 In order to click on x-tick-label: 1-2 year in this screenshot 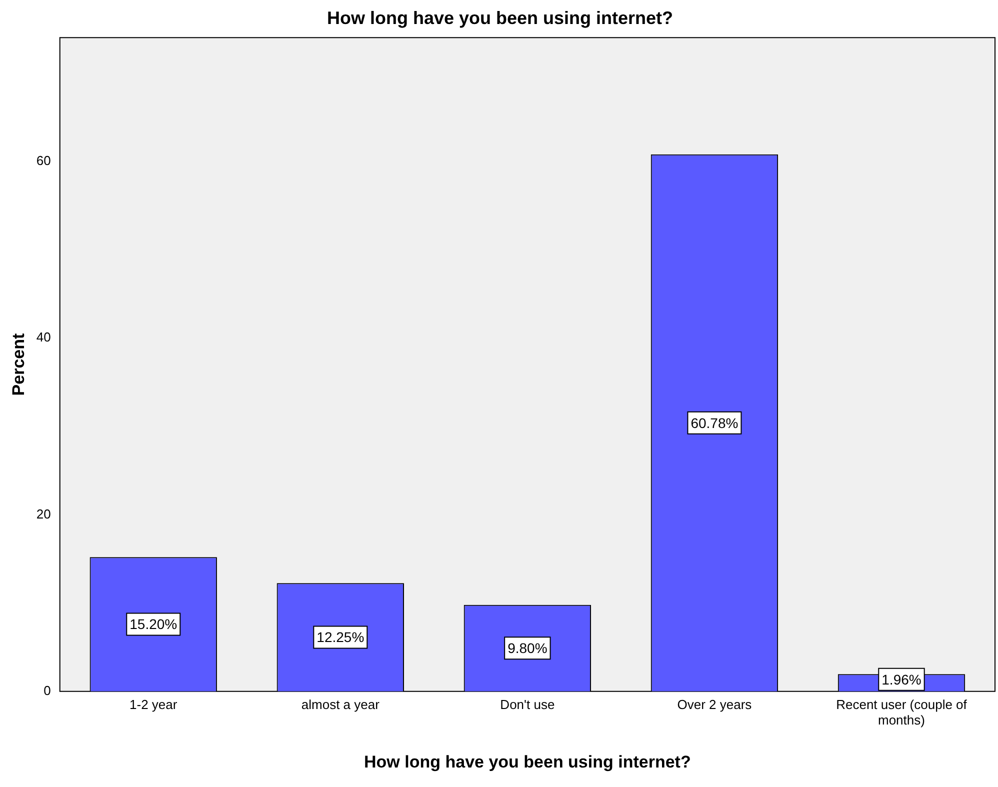, I will do `click(154, 704)`.